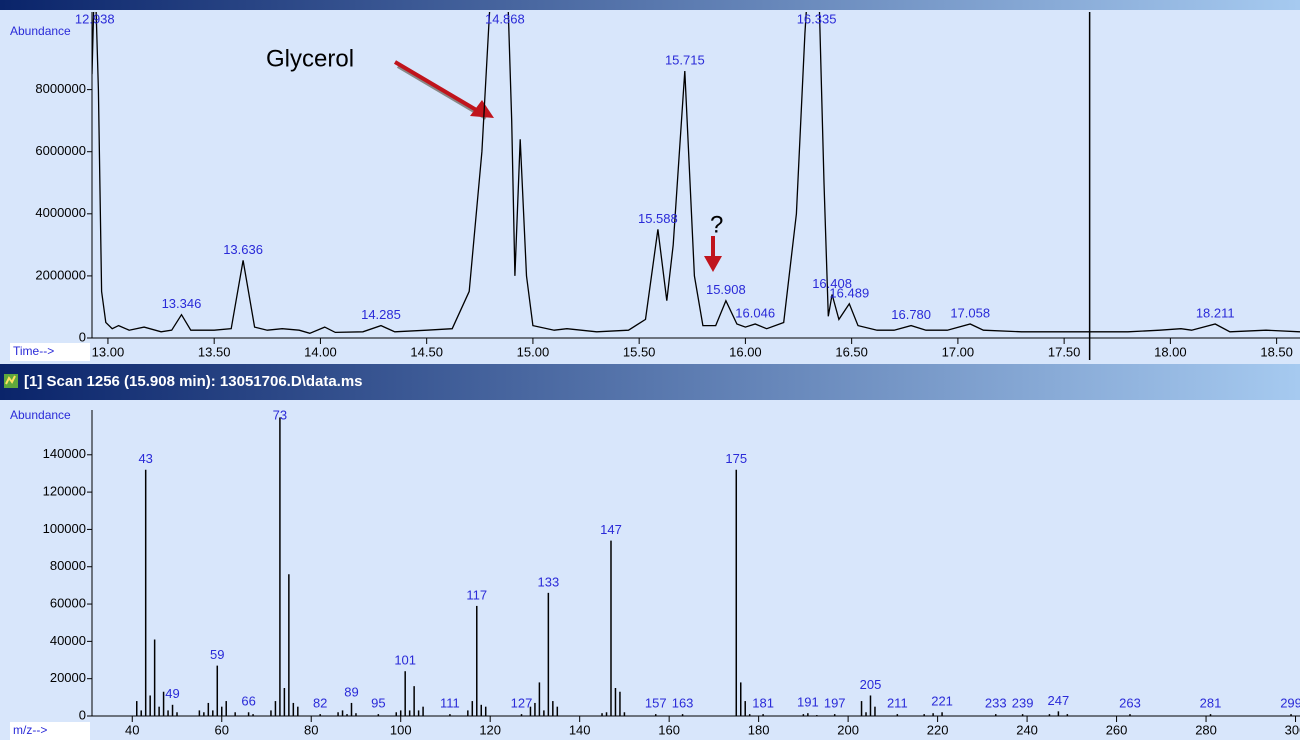  Describe the element at coordinates (60, 274) in the screenshot. I see `y-tick-label: 2000000` at that location.